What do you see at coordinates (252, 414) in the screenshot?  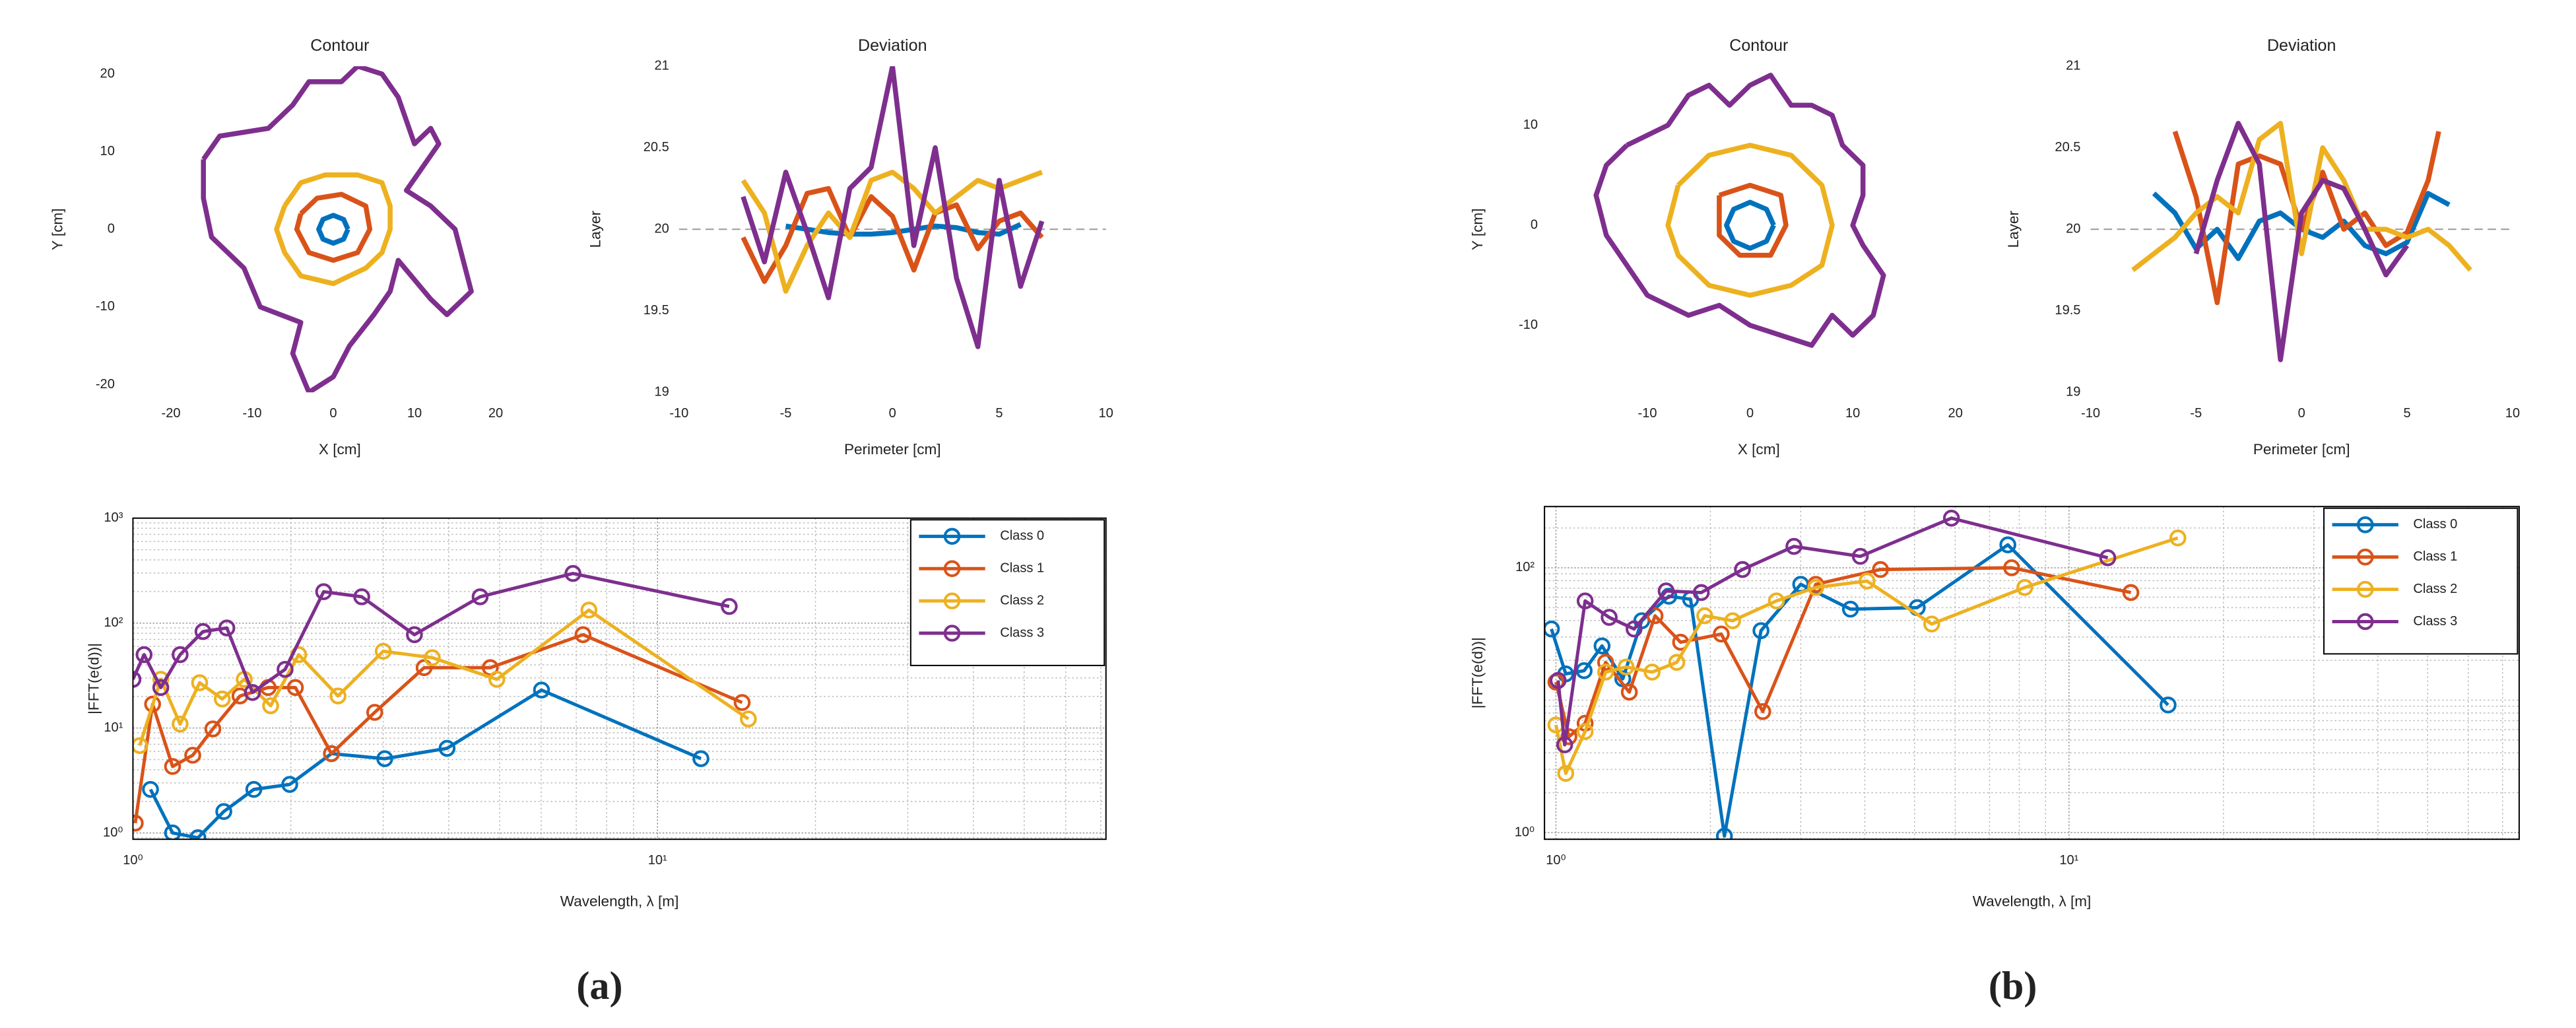 I see `x-tick-label: -10` at bounding box center [252, 414].